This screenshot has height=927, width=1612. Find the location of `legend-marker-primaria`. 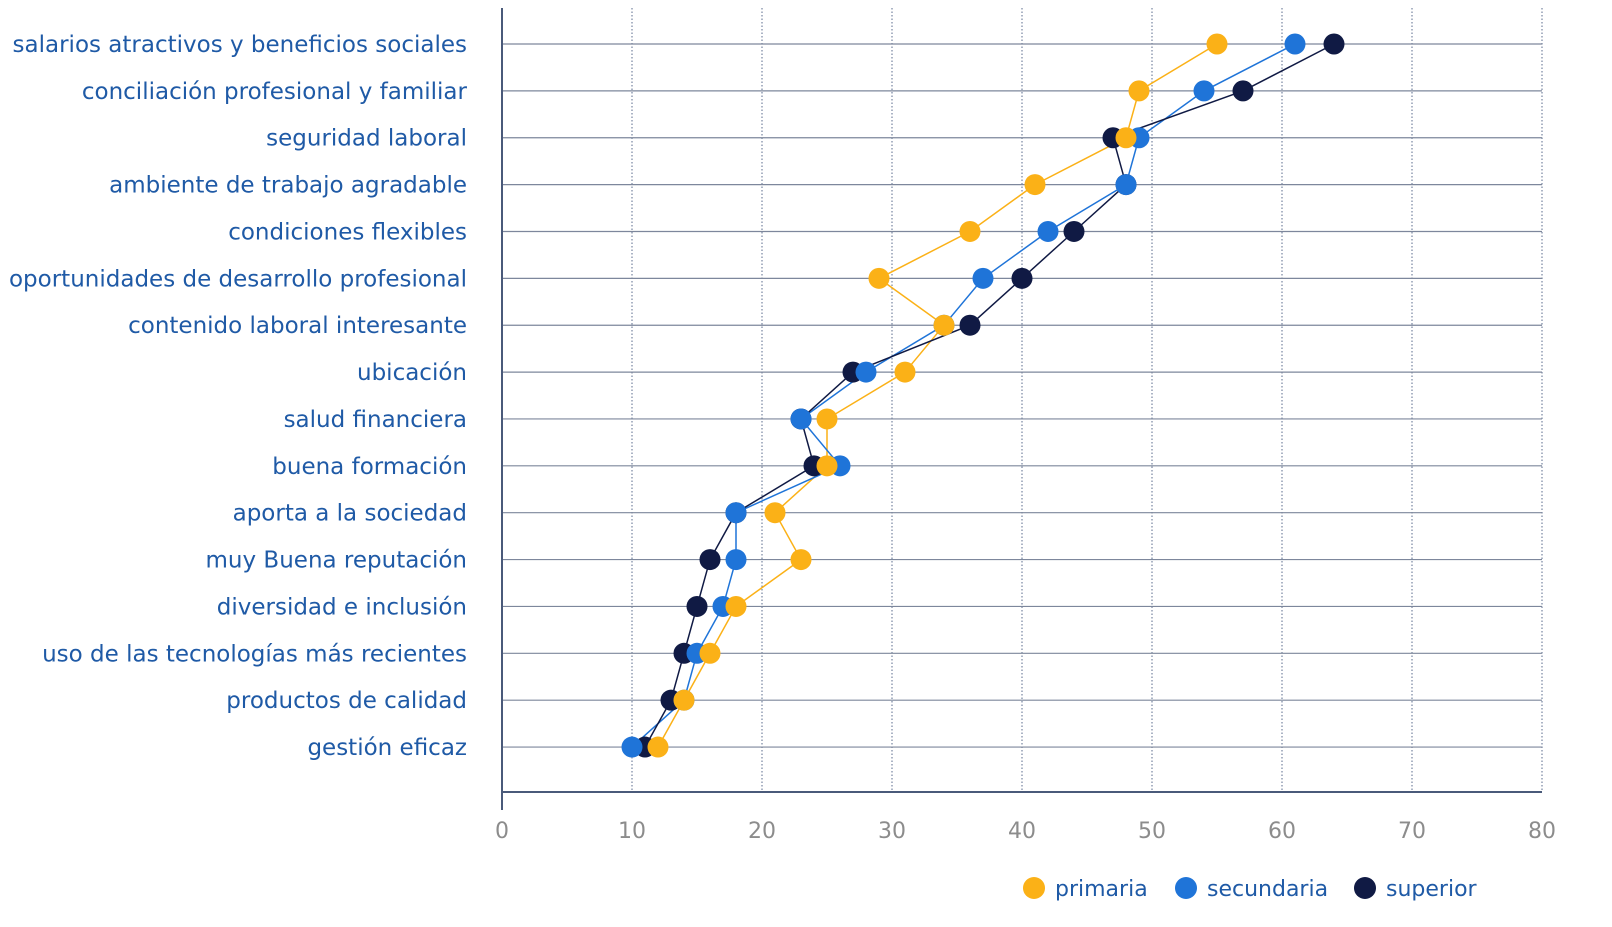

legend-marker-primaria is located at coordinates (1034, 888).